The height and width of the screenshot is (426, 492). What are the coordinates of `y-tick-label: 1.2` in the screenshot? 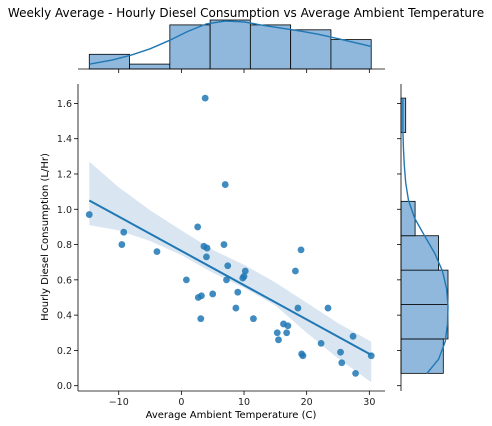 It's located at (64, 174).